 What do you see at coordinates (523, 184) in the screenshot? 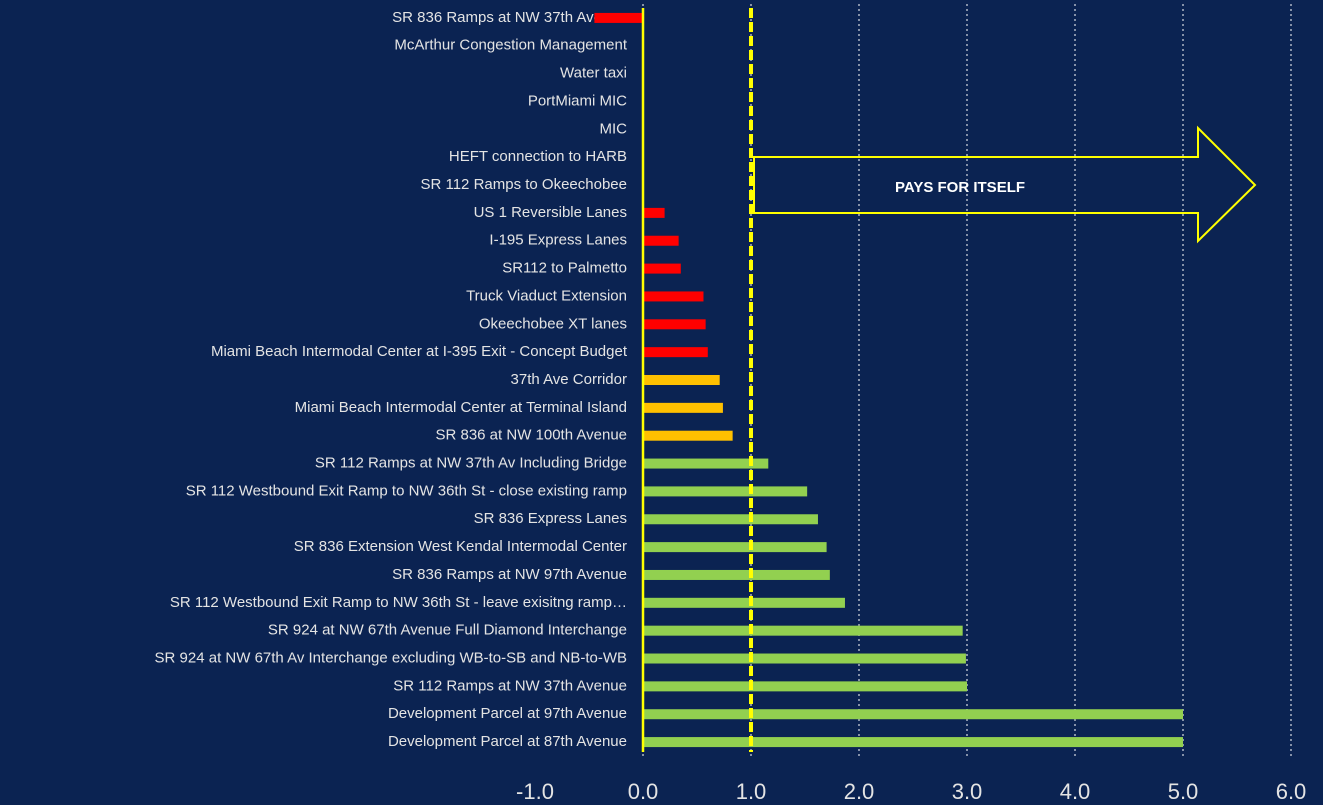
I see `y-tick-label: SR 112 Ramps to Okeechobee` at bounding box center [523, 184].